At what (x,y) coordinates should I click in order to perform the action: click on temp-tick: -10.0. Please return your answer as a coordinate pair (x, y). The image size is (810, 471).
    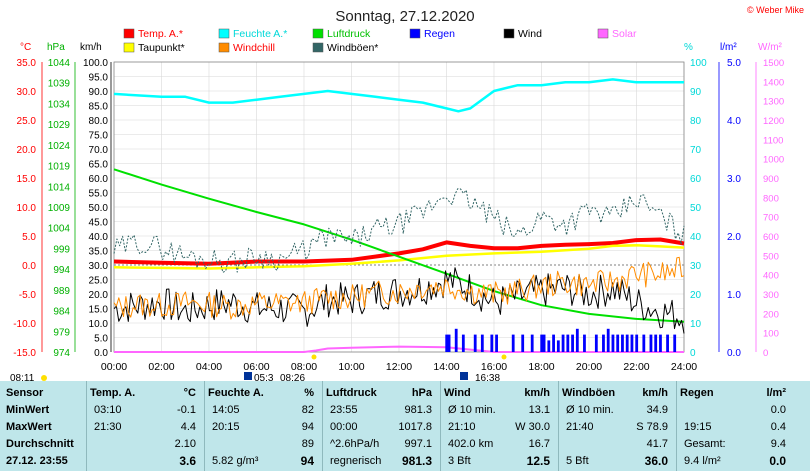
    Looking at the image, I should click on (24, 324).